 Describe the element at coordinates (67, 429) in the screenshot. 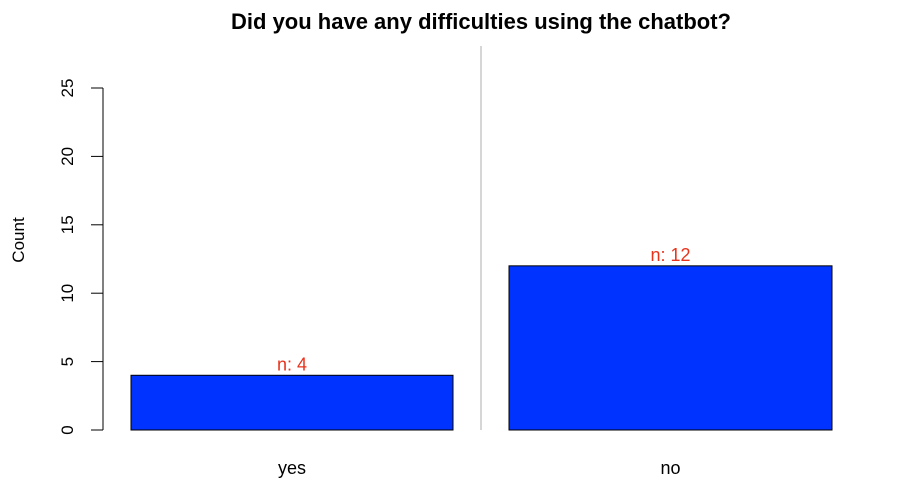

I see `y-tick-label: 0` at that location.